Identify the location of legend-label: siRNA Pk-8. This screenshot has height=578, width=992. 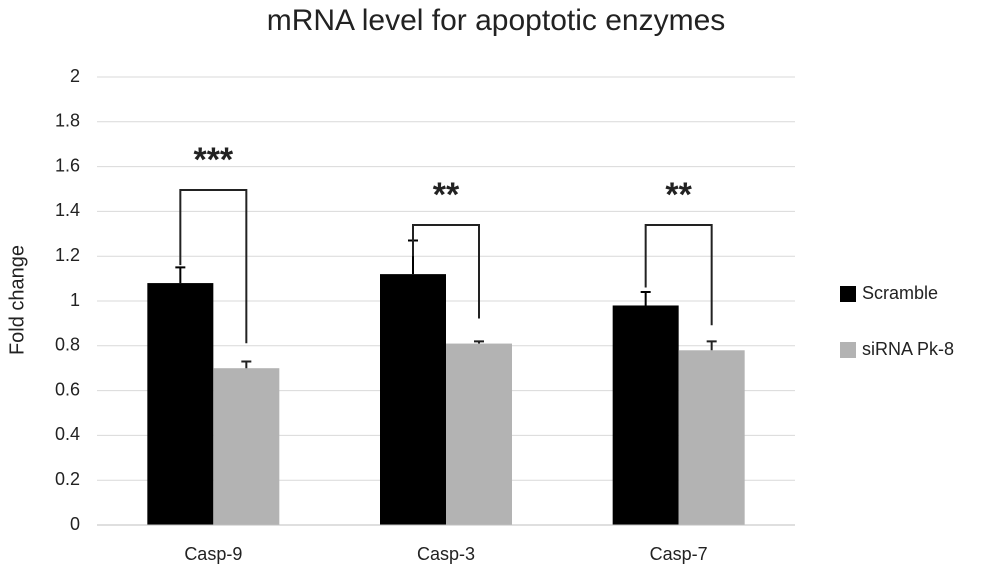
(908, 349).